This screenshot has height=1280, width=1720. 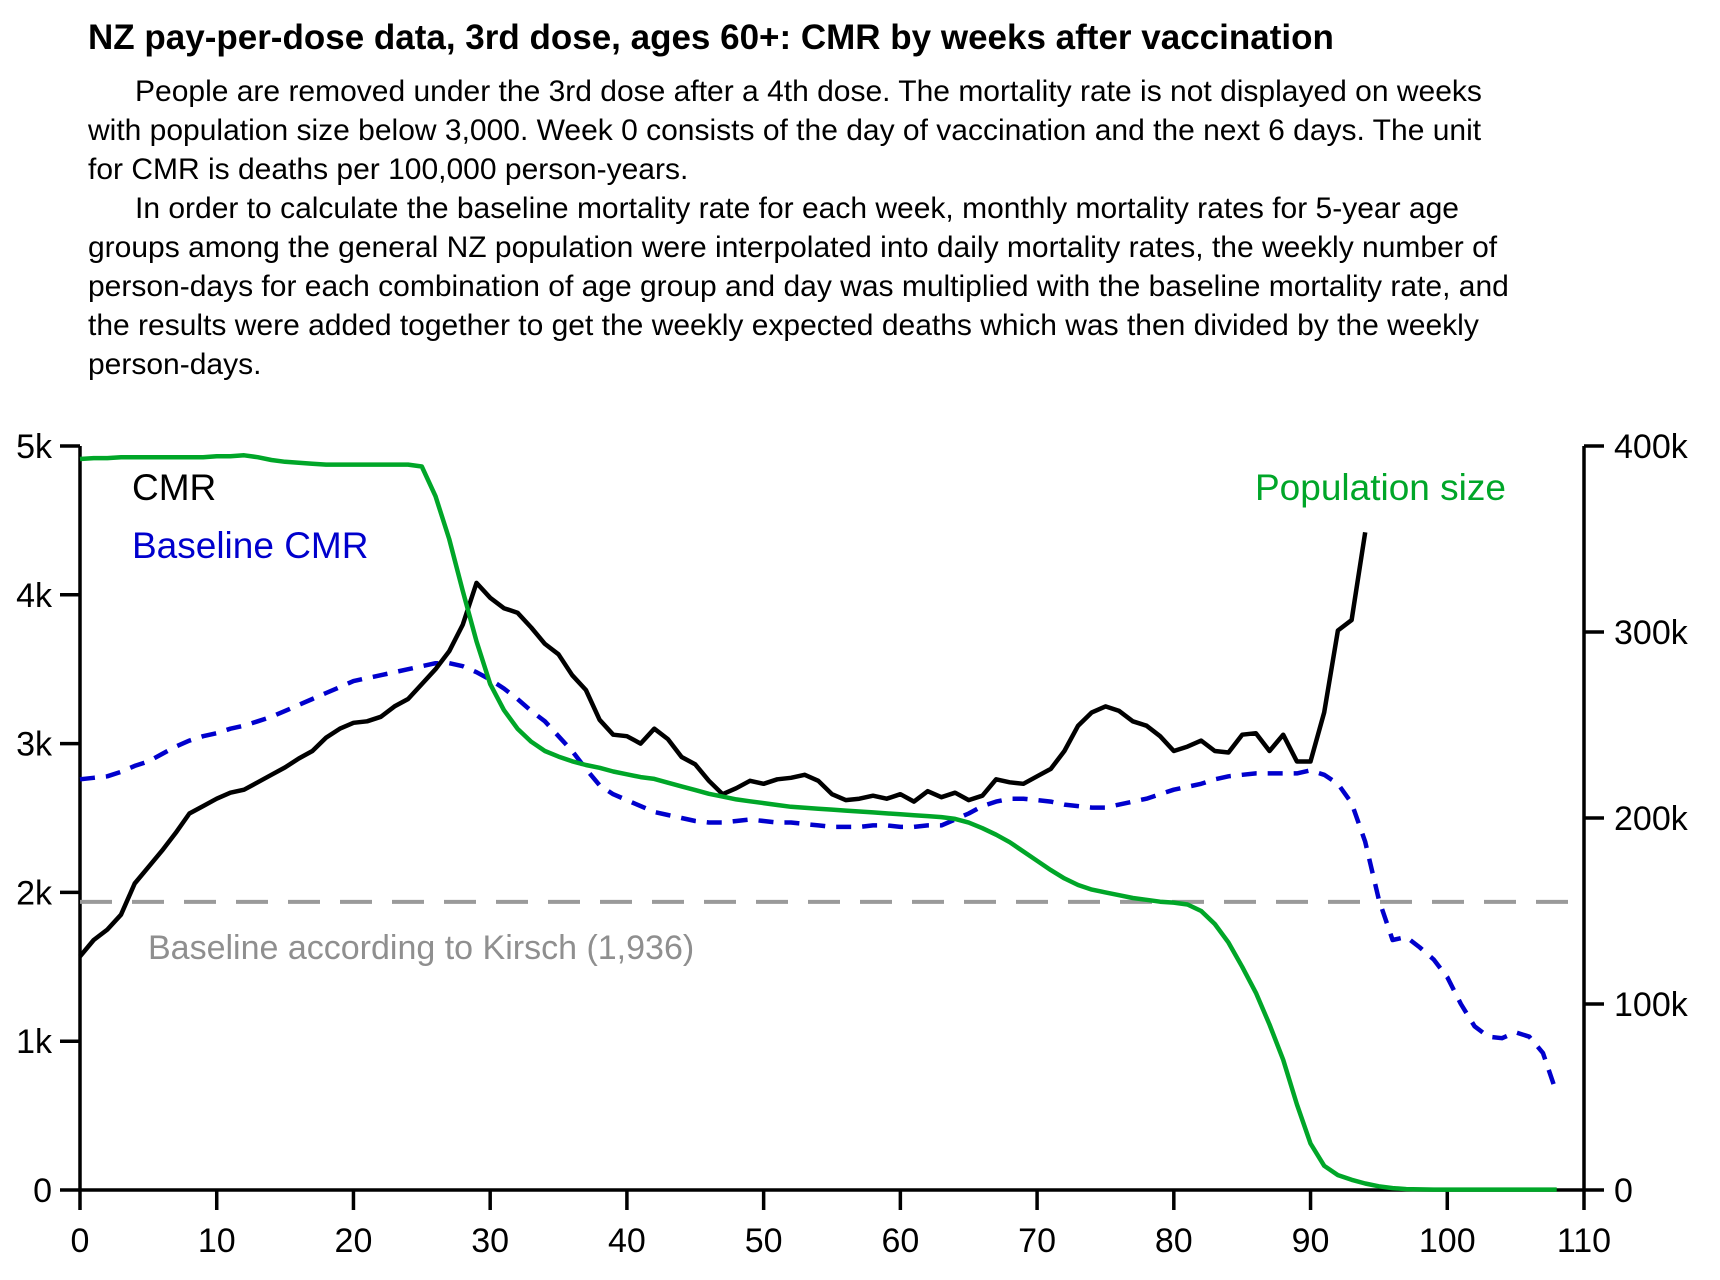 I want to click on x-axis-label-10: 10, so click(x=217, y=1241).